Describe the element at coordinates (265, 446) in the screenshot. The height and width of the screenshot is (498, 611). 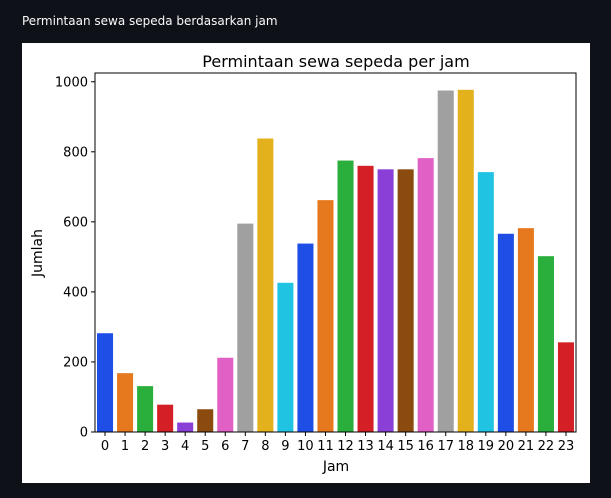
I see `x-tick-label: 8` at that location.